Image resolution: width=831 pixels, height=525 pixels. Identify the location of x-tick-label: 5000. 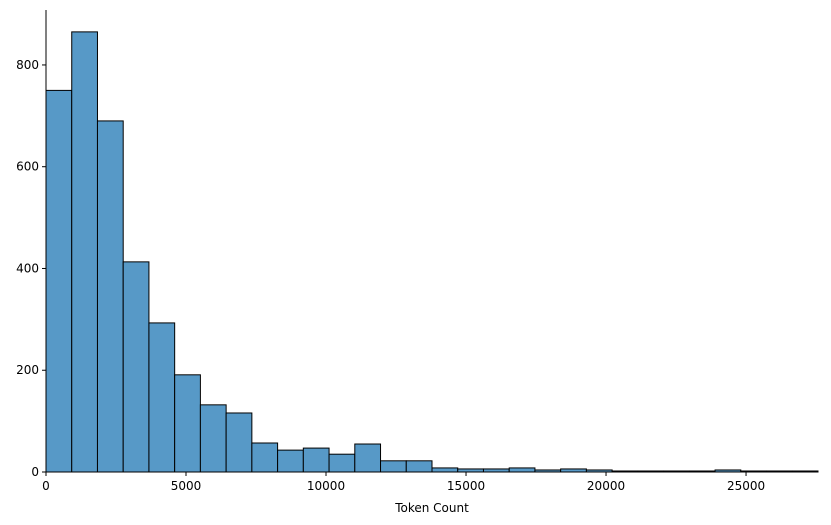
(186, 486).